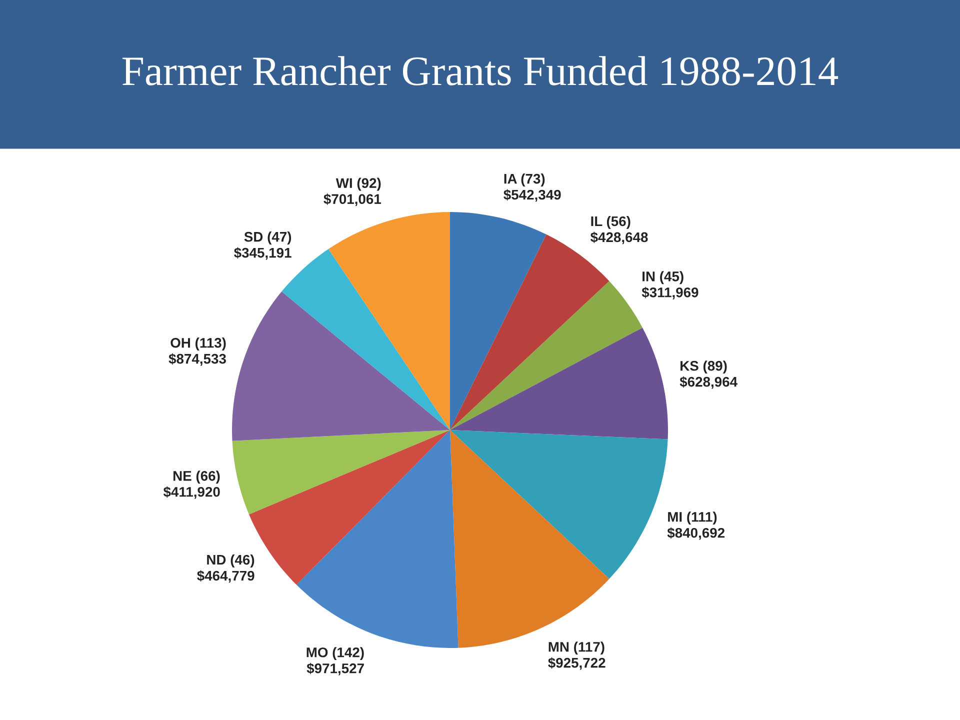 This screenshot has height=720, width=960. Describe the element at coordinates (524, 180) in the screenshot. I see `slice-label: IA (73)` at that location.